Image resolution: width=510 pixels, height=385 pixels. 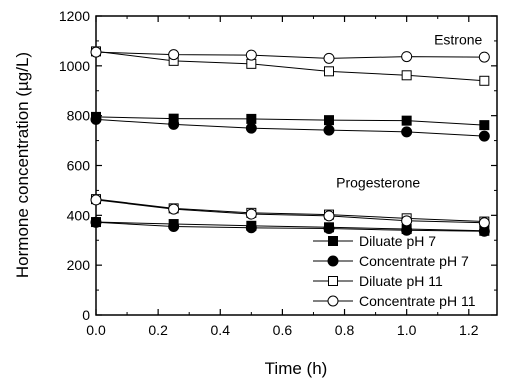 I want to click on x-tick-label: 0.4, so click(x=221, y=330).